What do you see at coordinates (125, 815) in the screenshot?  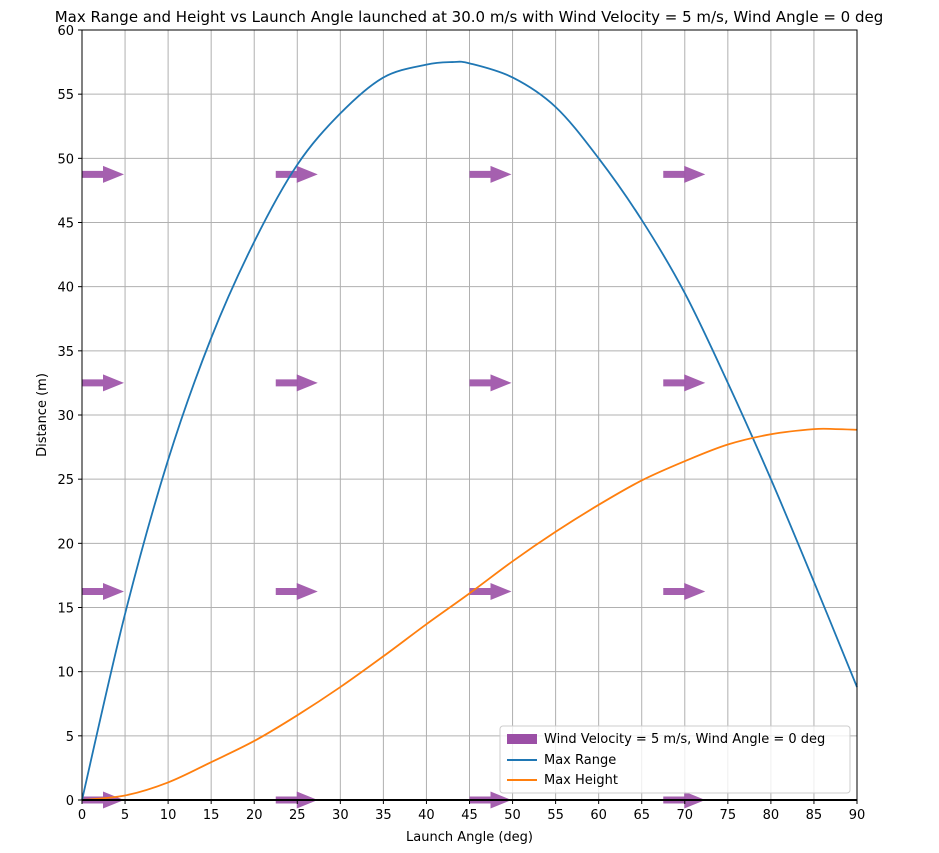 I see `x-tick-label: 5` at bounding box center [125, 815].